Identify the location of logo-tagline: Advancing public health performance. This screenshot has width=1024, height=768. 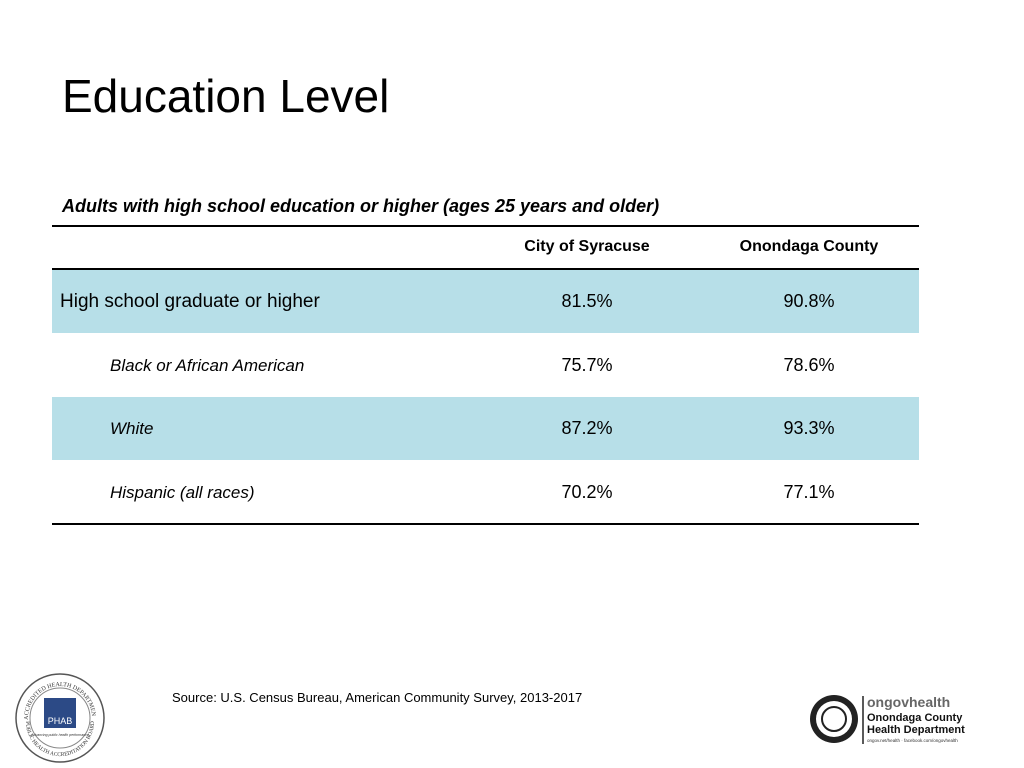
(59, 735).